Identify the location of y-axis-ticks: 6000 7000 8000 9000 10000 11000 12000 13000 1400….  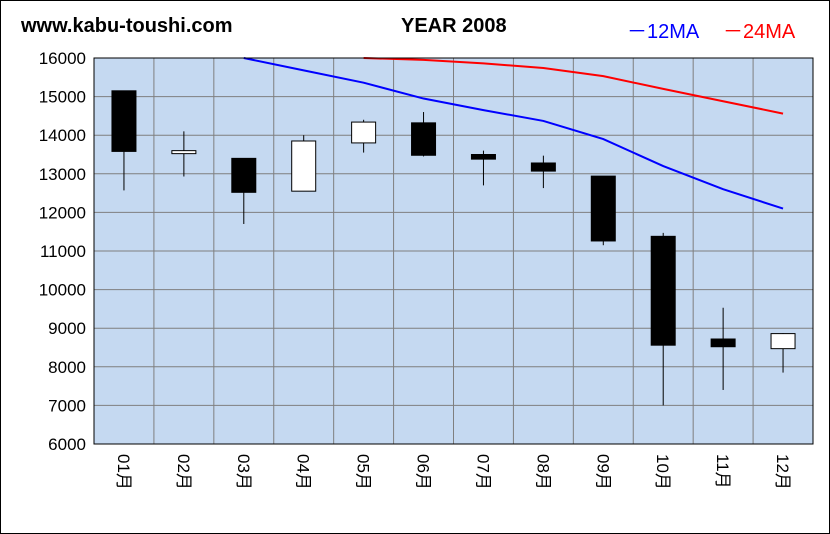
(62, 251).